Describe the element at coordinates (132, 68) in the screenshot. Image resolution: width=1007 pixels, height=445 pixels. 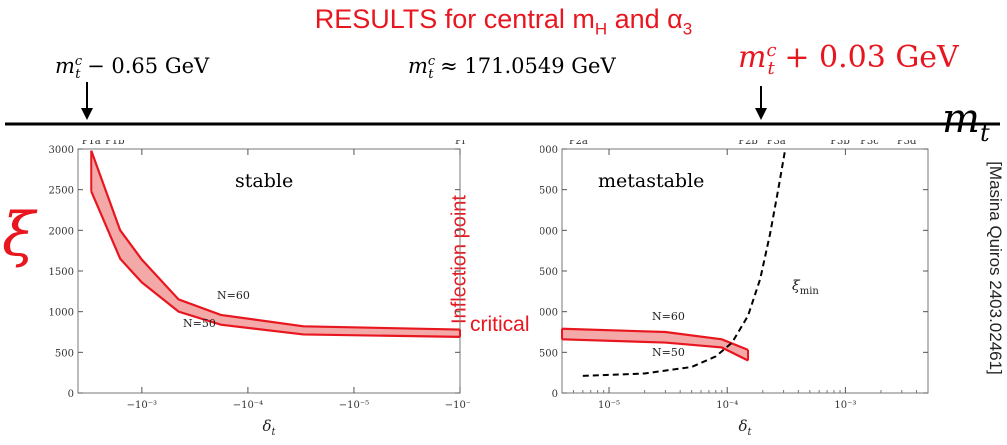
I see `mt-label-left: mct − 0.65 GeV` at that location.